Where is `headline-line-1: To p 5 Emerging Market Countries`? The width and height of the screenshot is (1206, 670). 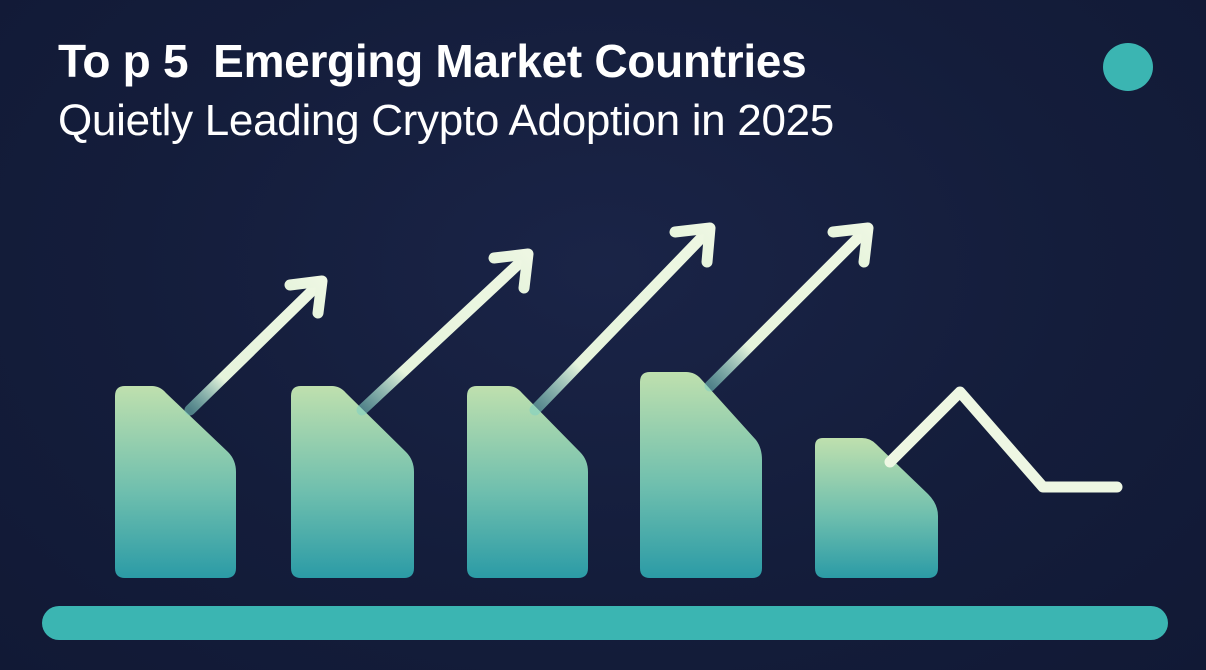 headline-line-1: To p 5 Emerging Market Countries is located at coordinates (432, 61).